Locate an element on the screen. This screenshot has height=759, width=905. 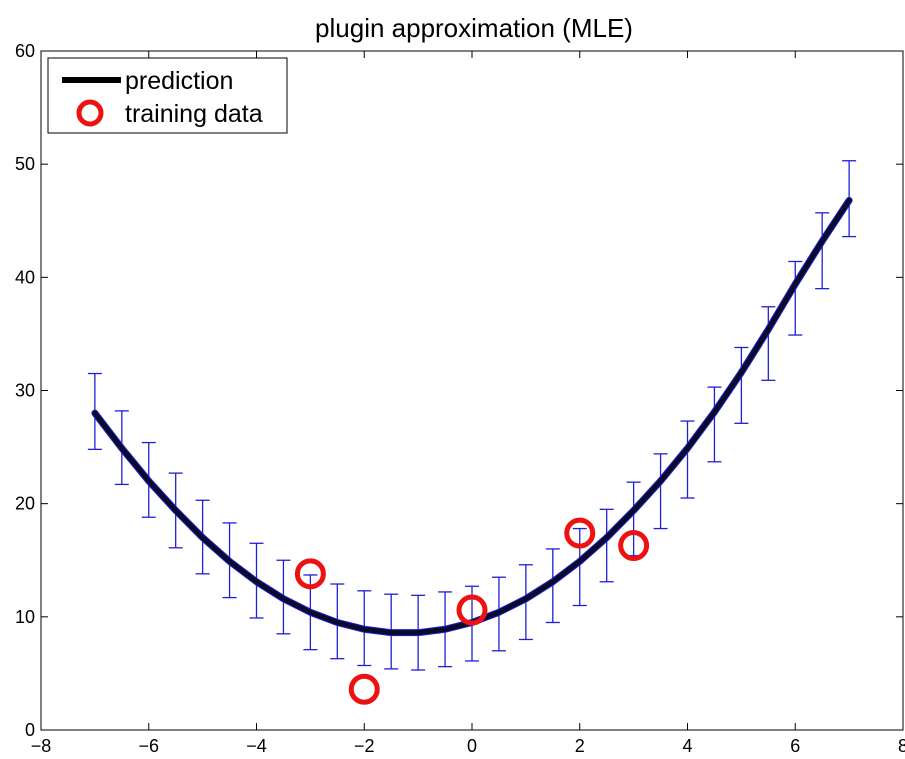
y-tick-label: 40 is located at coordinates (25, 277).